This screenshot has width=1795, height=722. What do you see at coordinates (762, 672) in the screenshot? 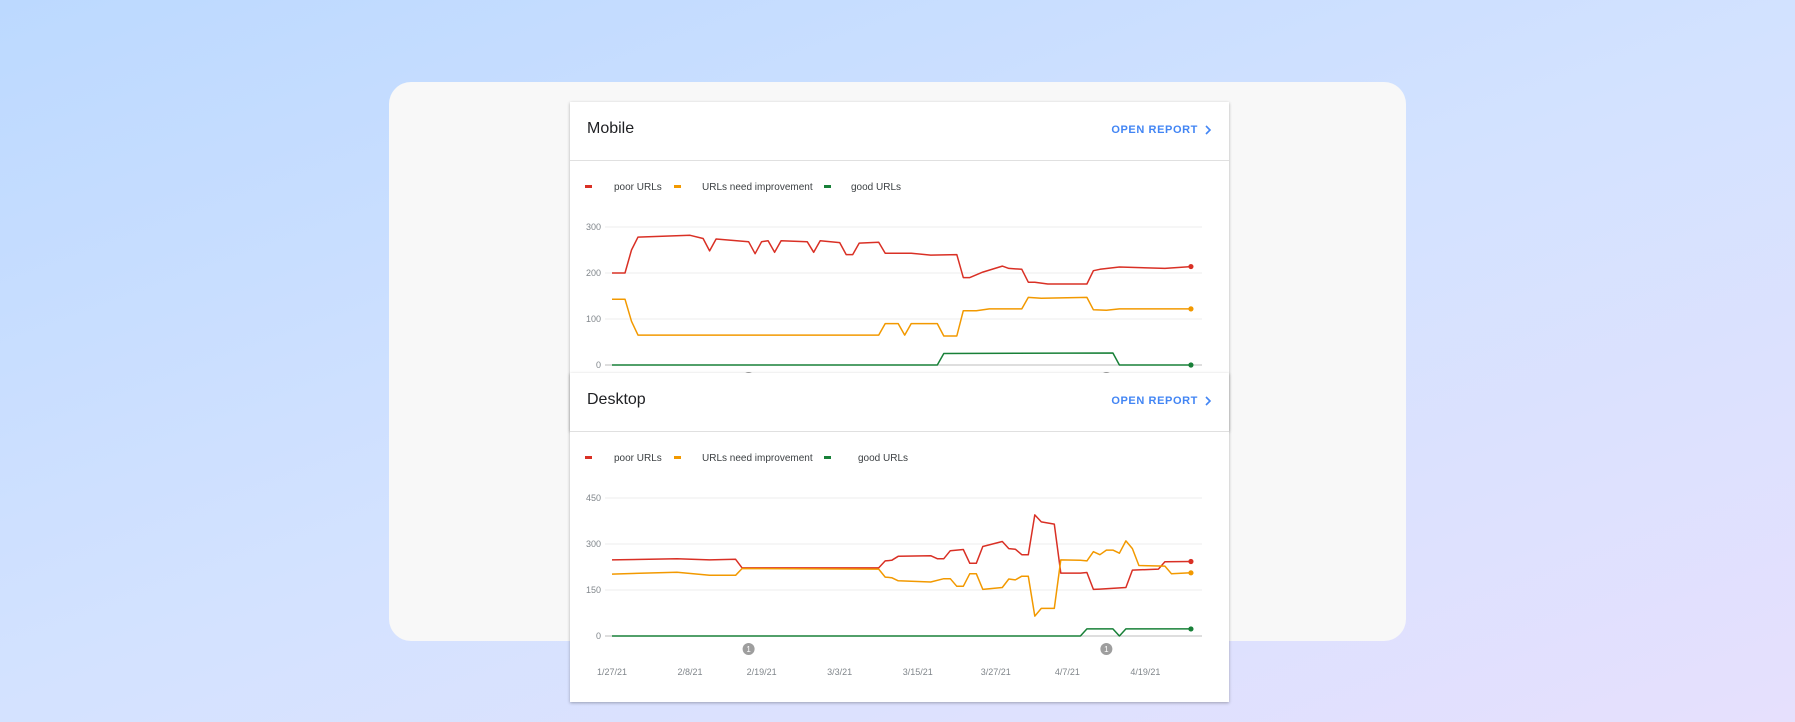
I see `x-tick-label: 2/19/21` at bounding box center [762, 672].